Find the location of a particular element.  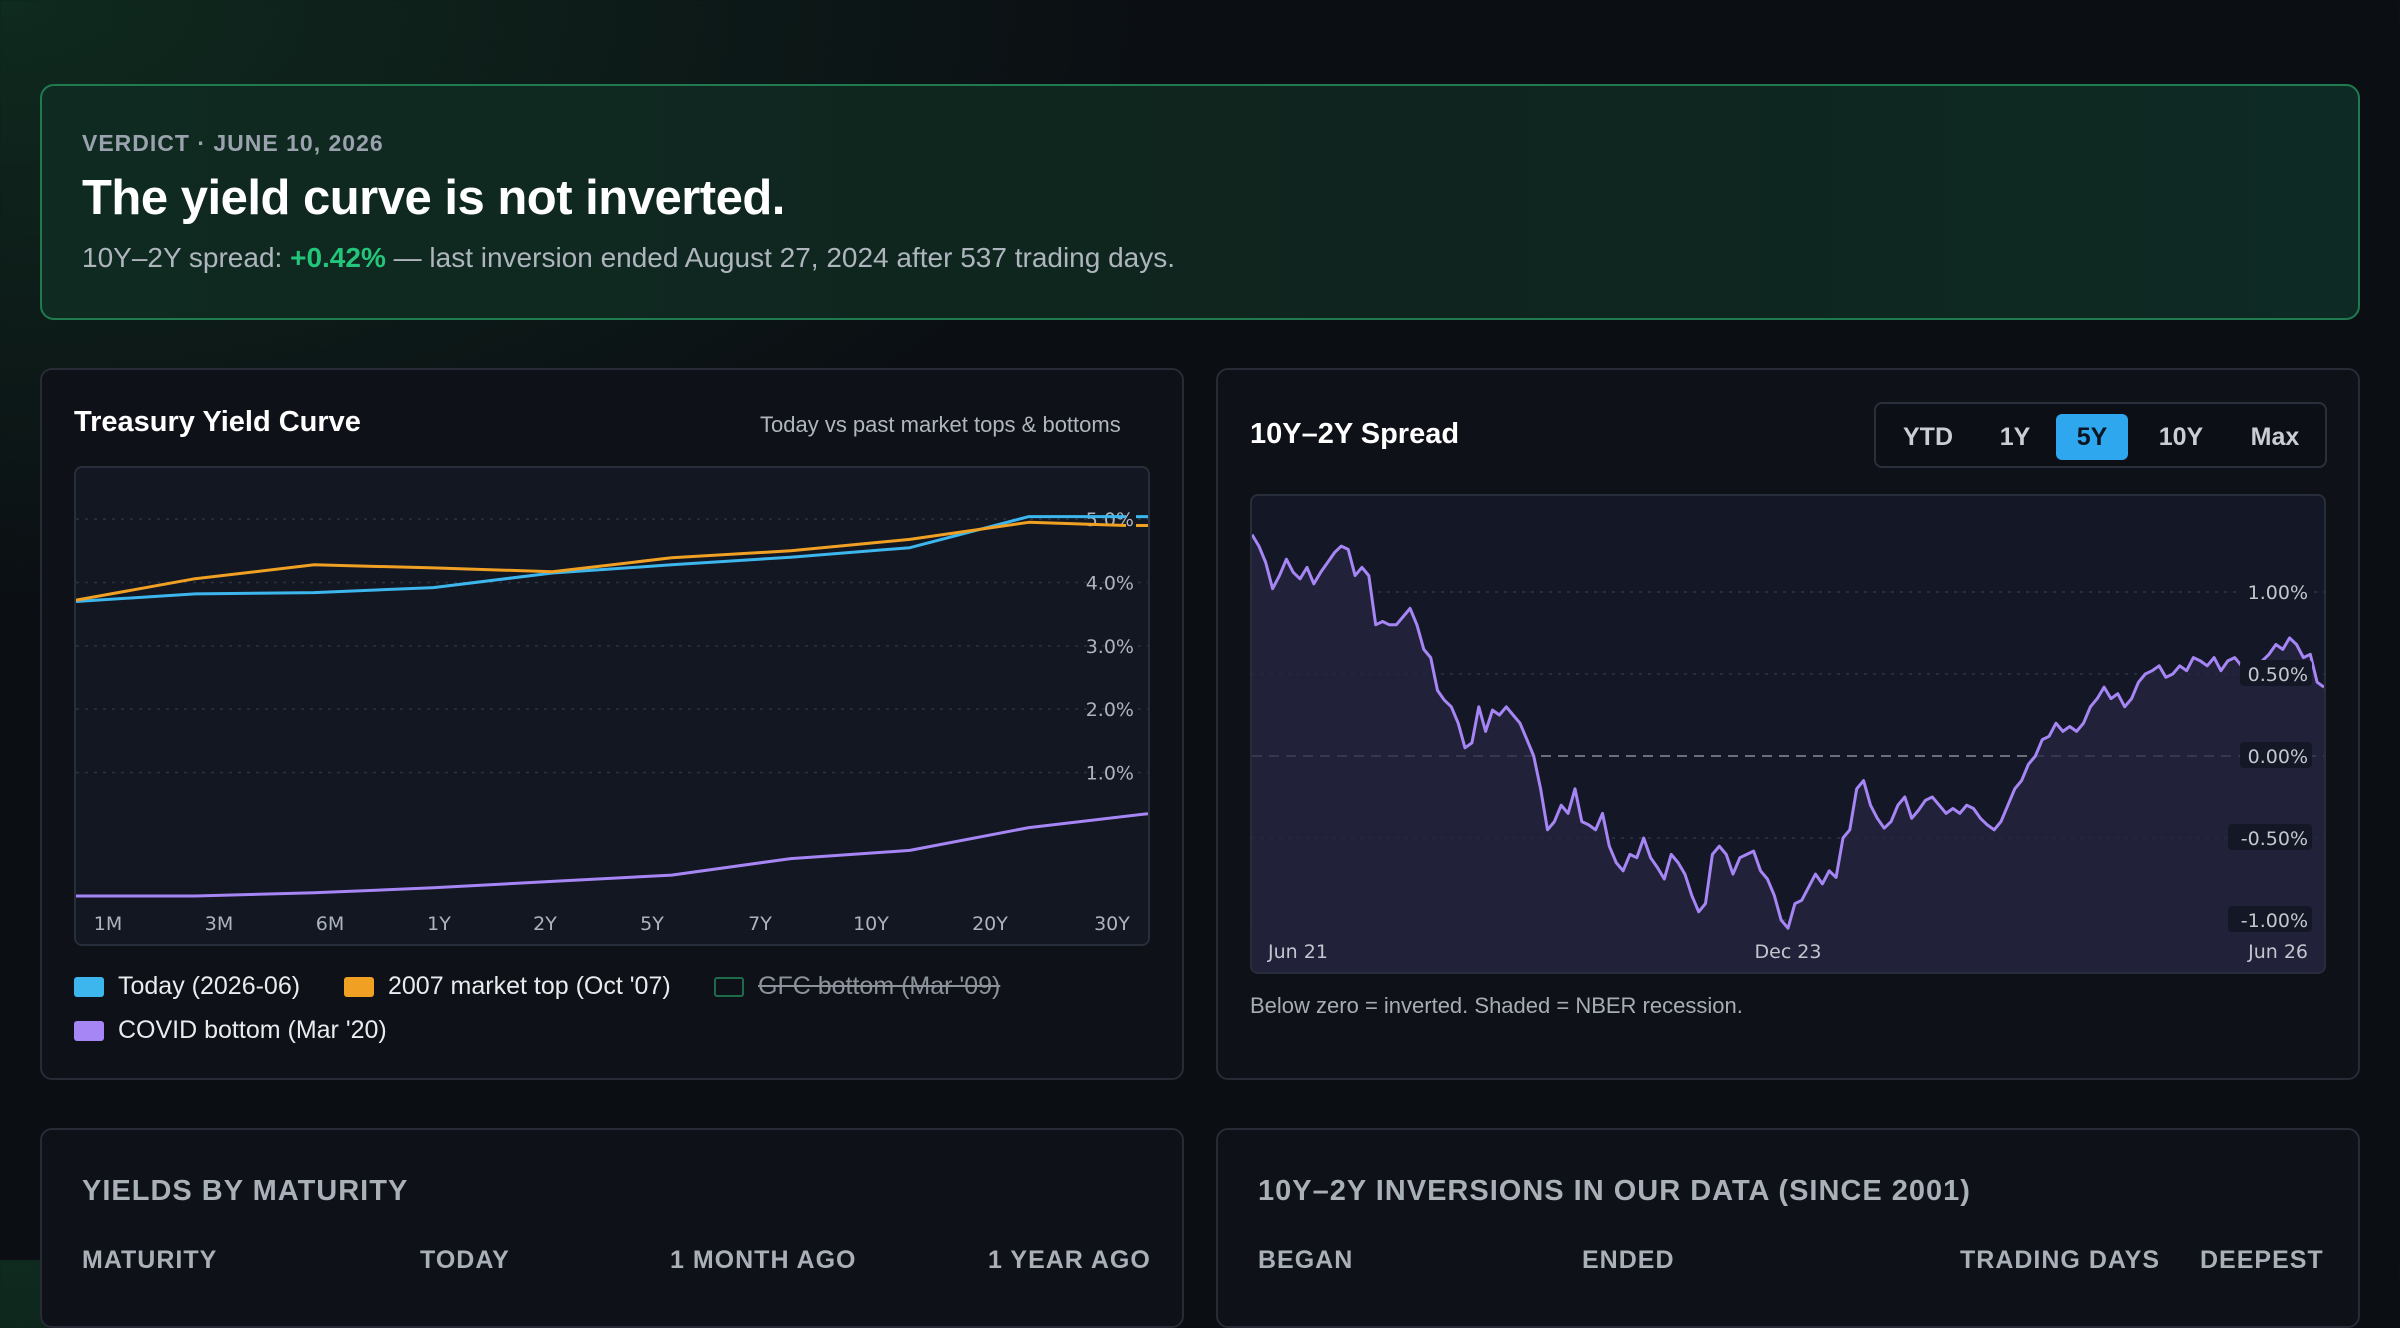

curve-x-tick: 6M is located at coordinates (330, 924).